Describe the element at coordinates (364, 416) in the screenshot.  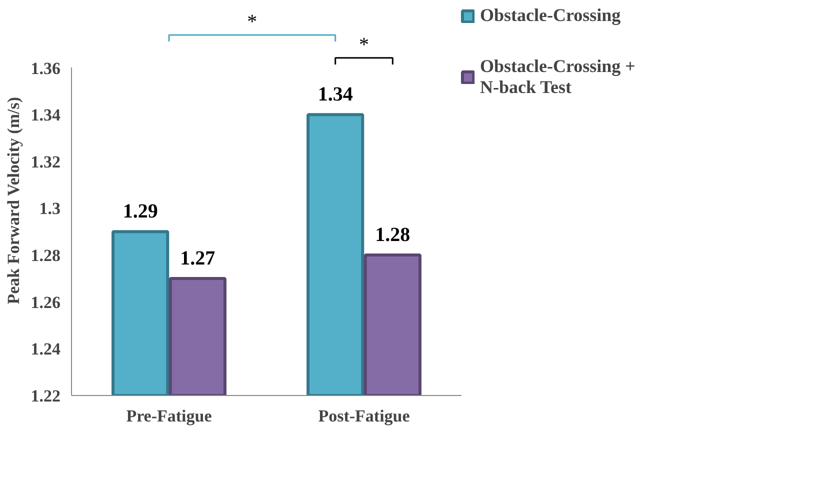
I see `x-tick-label: Post-Fatigue` at that location.